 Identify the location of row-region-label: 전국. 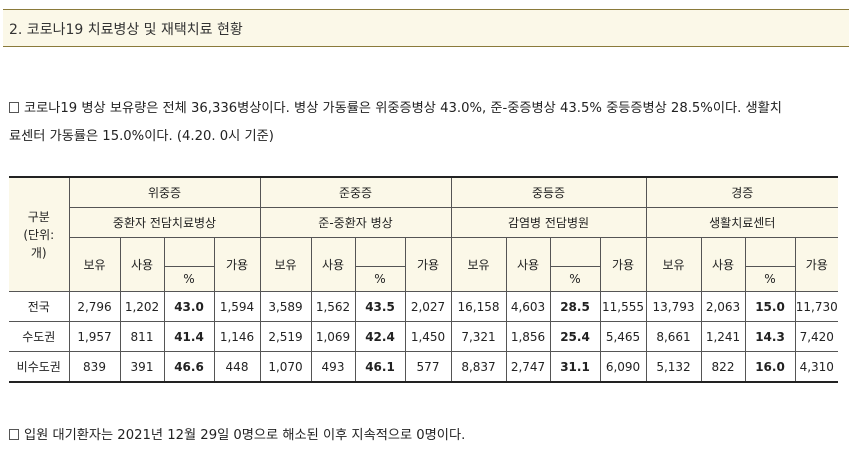
(39, 306).